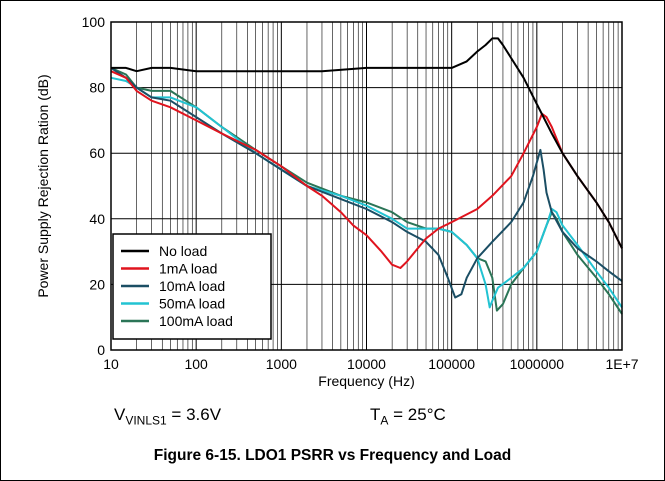 The height and width of the screenshot is (481, 665). What do you see at coordinates (168, 416) in the screenshot?
I see `voltage-condition: VVINLS1 = 3.6V` at bounding box center [168, 416].